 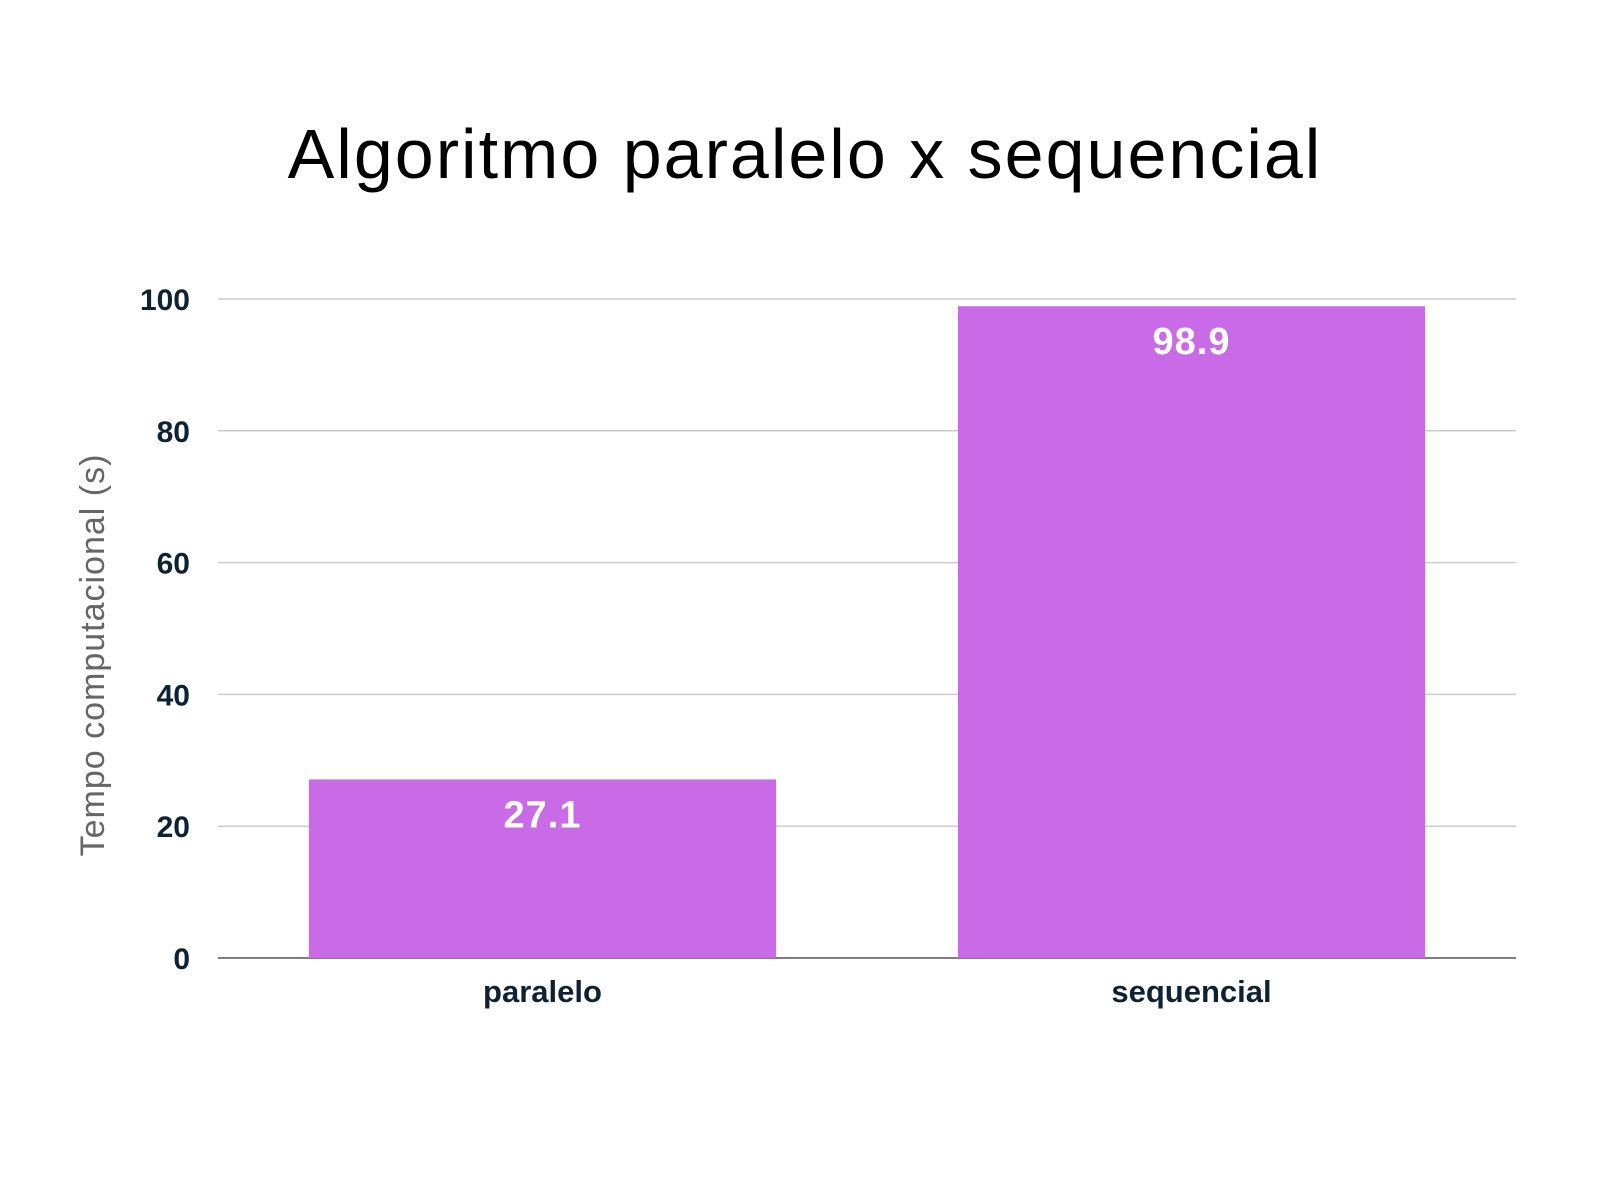 I want to click on y-tick-label: 80, so click(x=173, y=432).